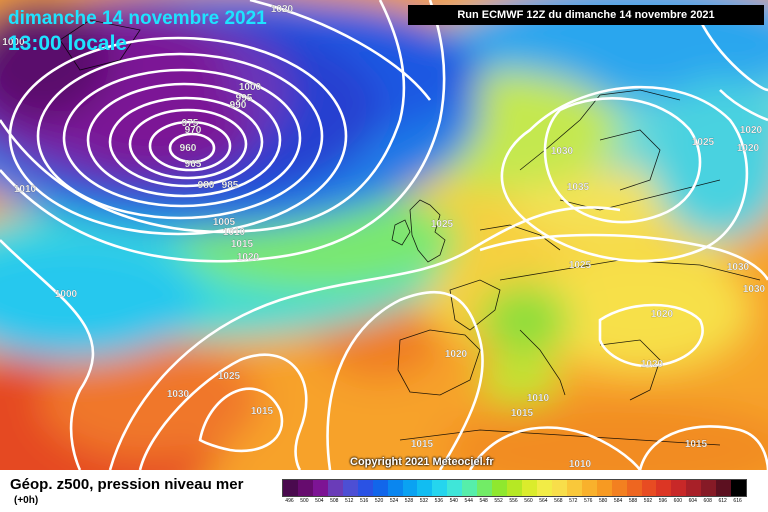  What do you see at coordinates (289, 501) in the screenshot?
I see `scale-tick-label: 496` at bounding box center [289, 501].